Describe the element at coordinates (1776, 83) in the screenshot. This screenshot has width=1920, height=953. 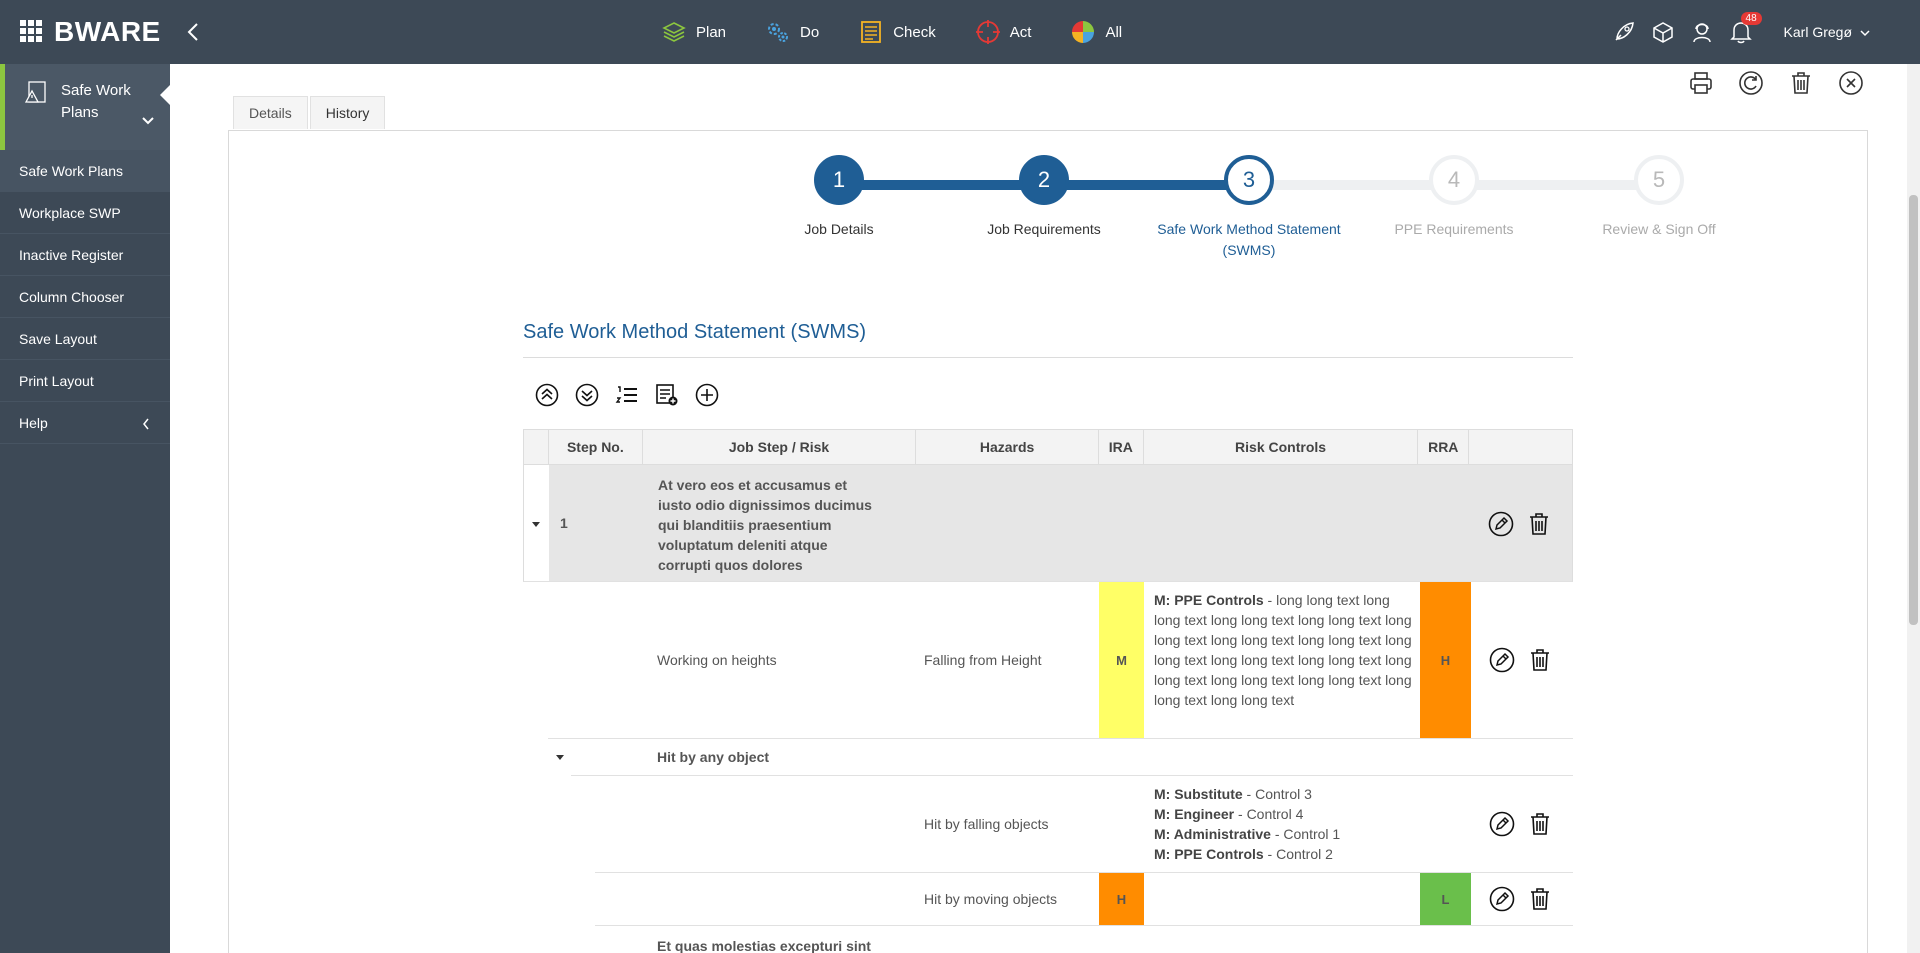
I see `record-actions` at that location.